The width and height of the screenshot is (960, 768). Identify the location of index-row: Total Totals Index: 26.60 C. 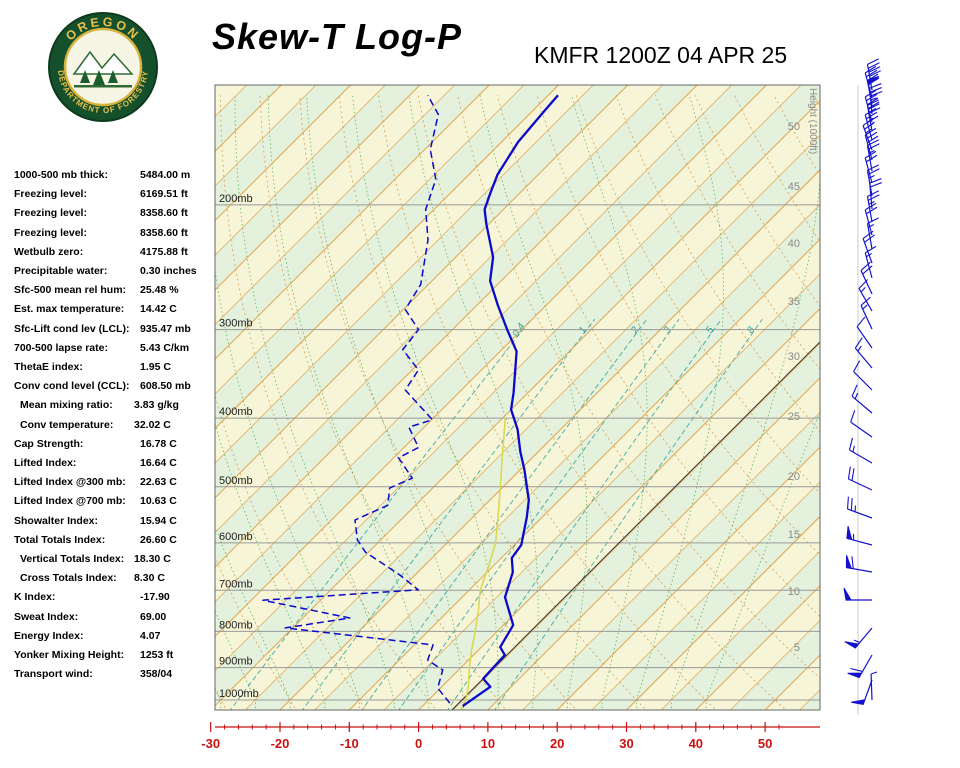
(116, 540).